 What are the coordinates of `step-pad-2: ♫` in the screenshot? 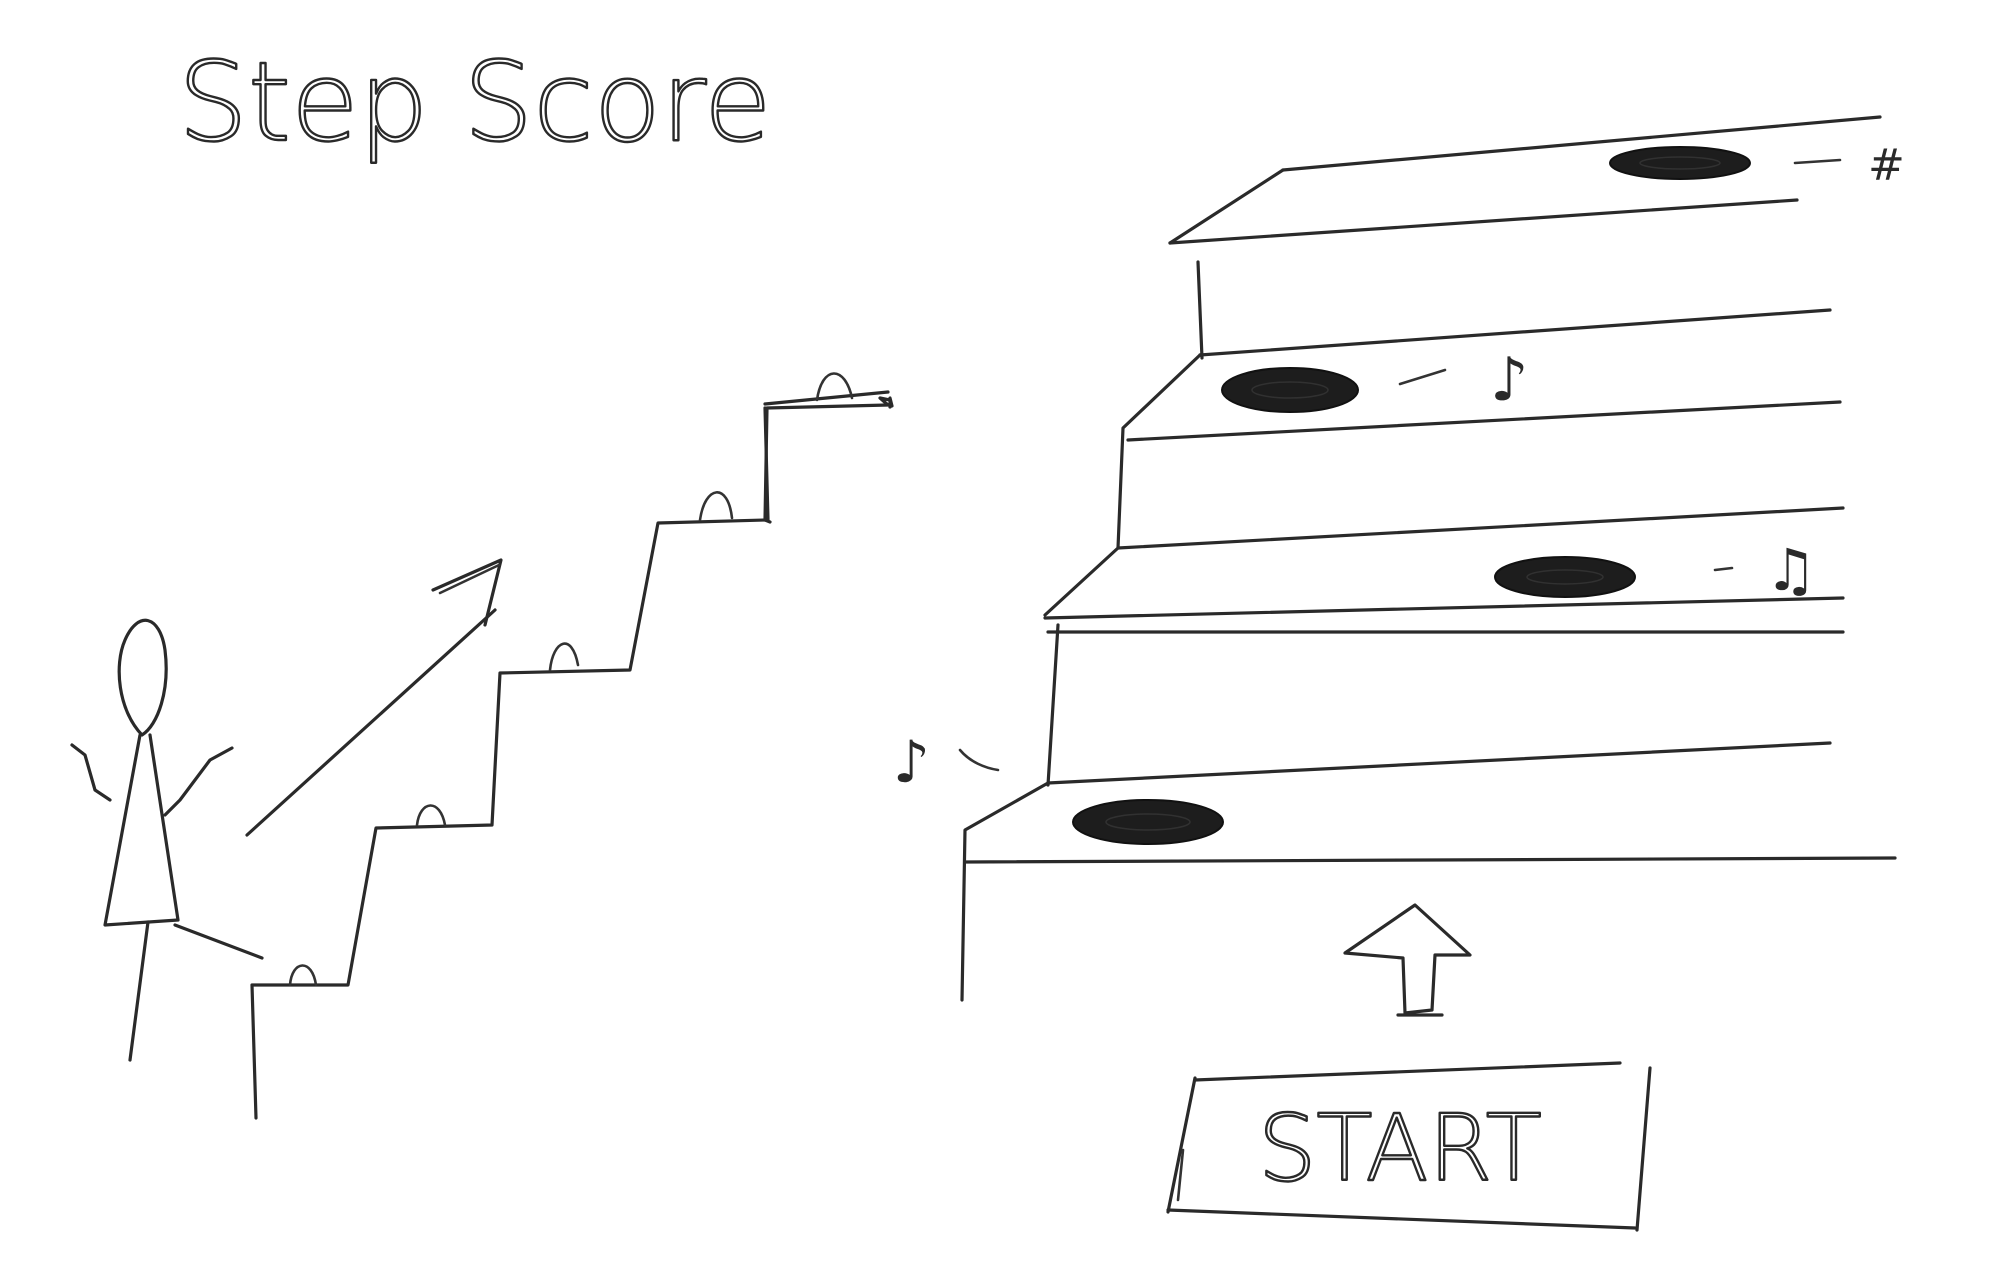 It's located at (1655, 570).